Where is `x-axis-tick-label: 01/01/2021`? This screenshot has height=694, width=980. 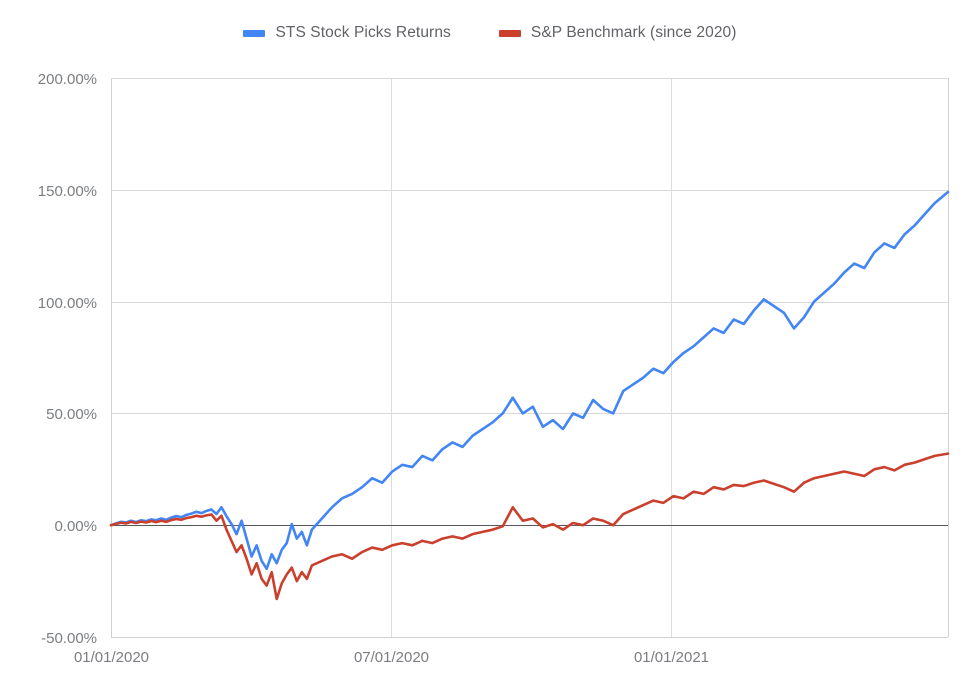 x-axis-tick-label: 01/01/2021 is located at coordinates (671, 657).